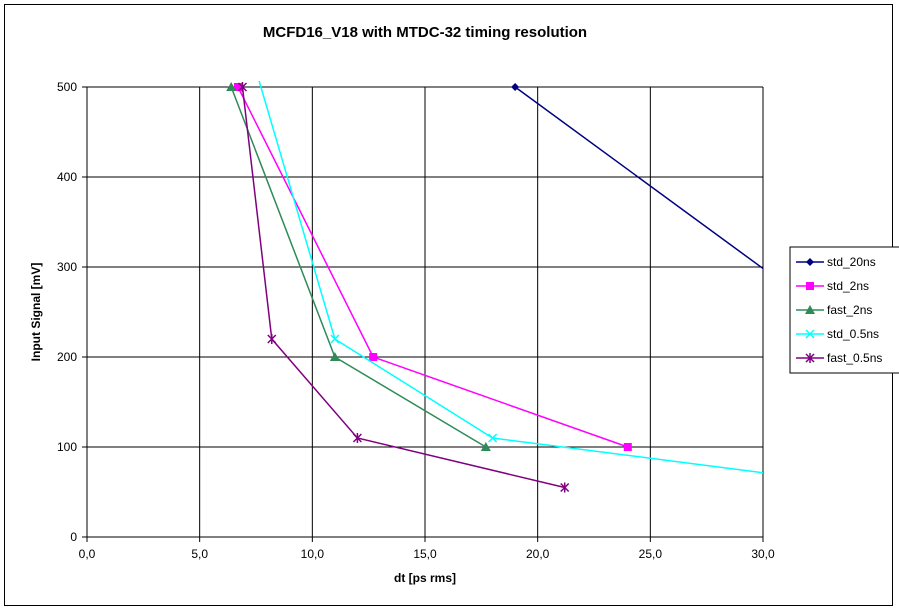 The image size is (899, 612). I want to click on y-tick-label: 100, so click(67, 447).